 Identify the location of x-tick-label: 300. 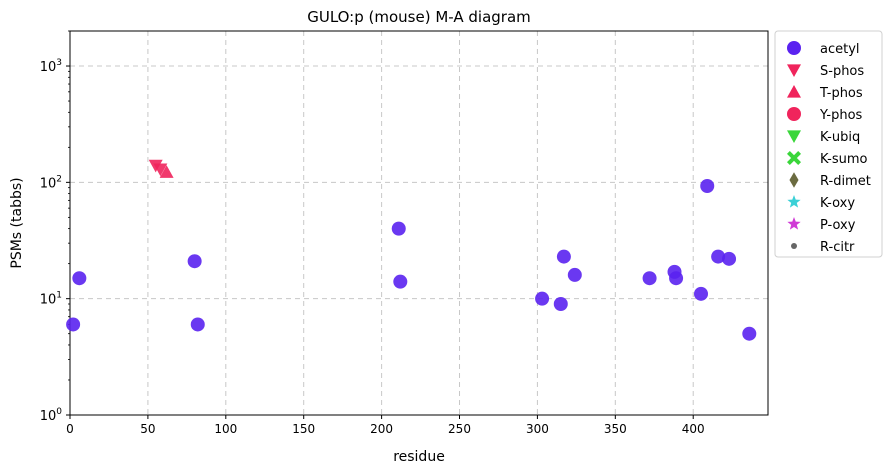
(537, 429).